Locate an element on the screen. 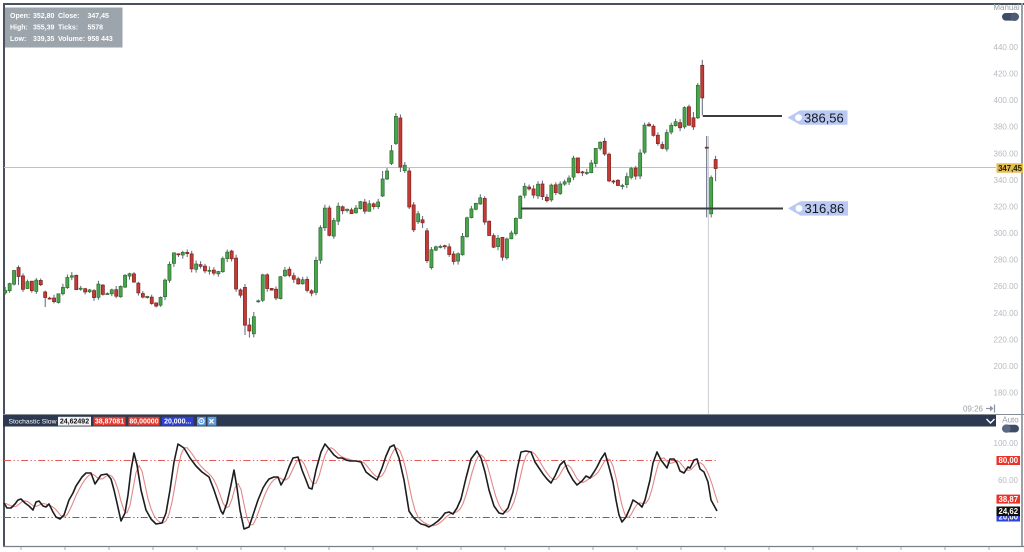 This screenshot has width=1024, height=552. svg-text: 24,62492 is located at coordinates (74, 422).